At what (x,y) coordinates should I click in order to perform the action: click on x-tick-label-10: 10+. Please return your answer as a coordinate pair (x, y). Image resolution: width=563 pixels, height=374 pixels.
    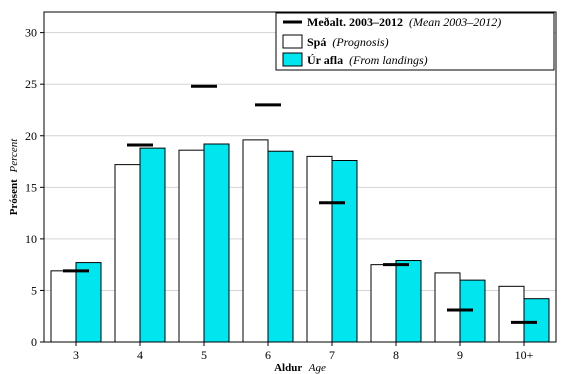
    Looking at the image, I should click on (524, 355).